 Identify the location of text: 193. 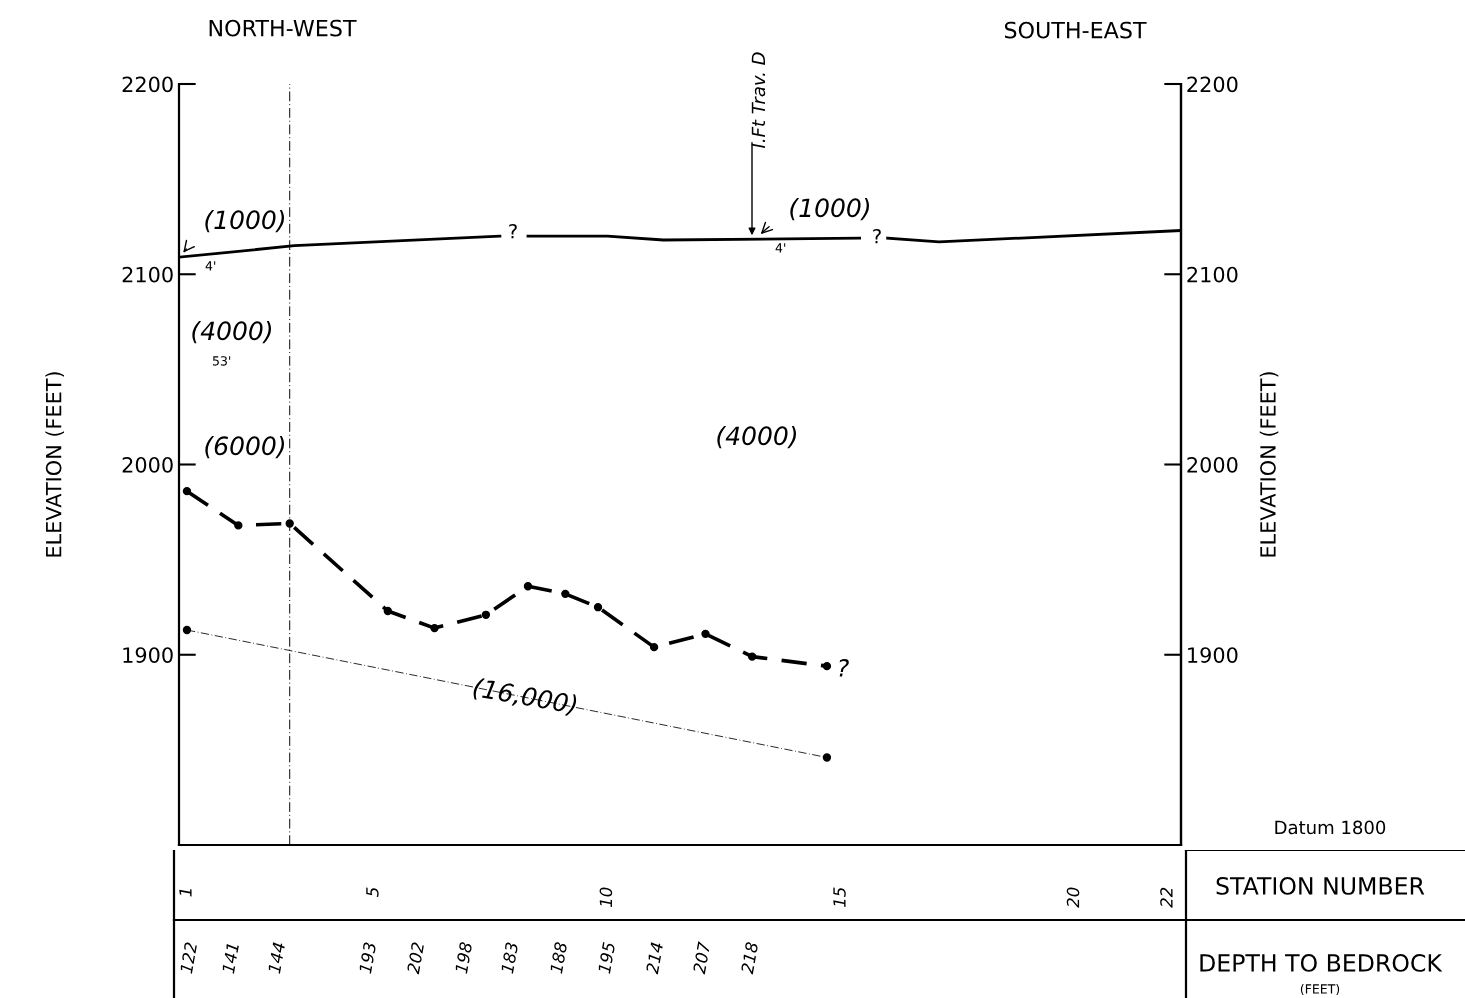
(367, 958).